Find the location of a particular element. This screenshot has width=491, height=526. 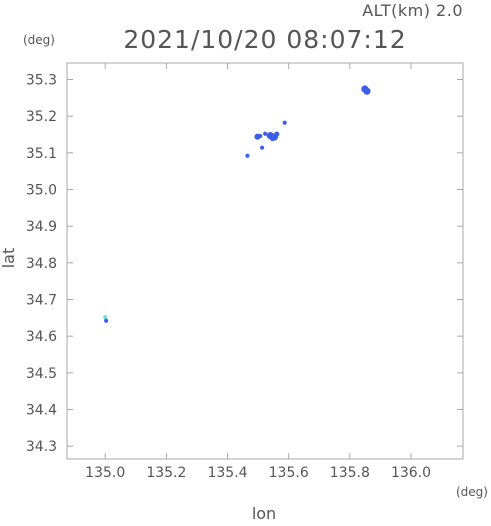

x-axis-label: lon is located at coordinates (264, 512).